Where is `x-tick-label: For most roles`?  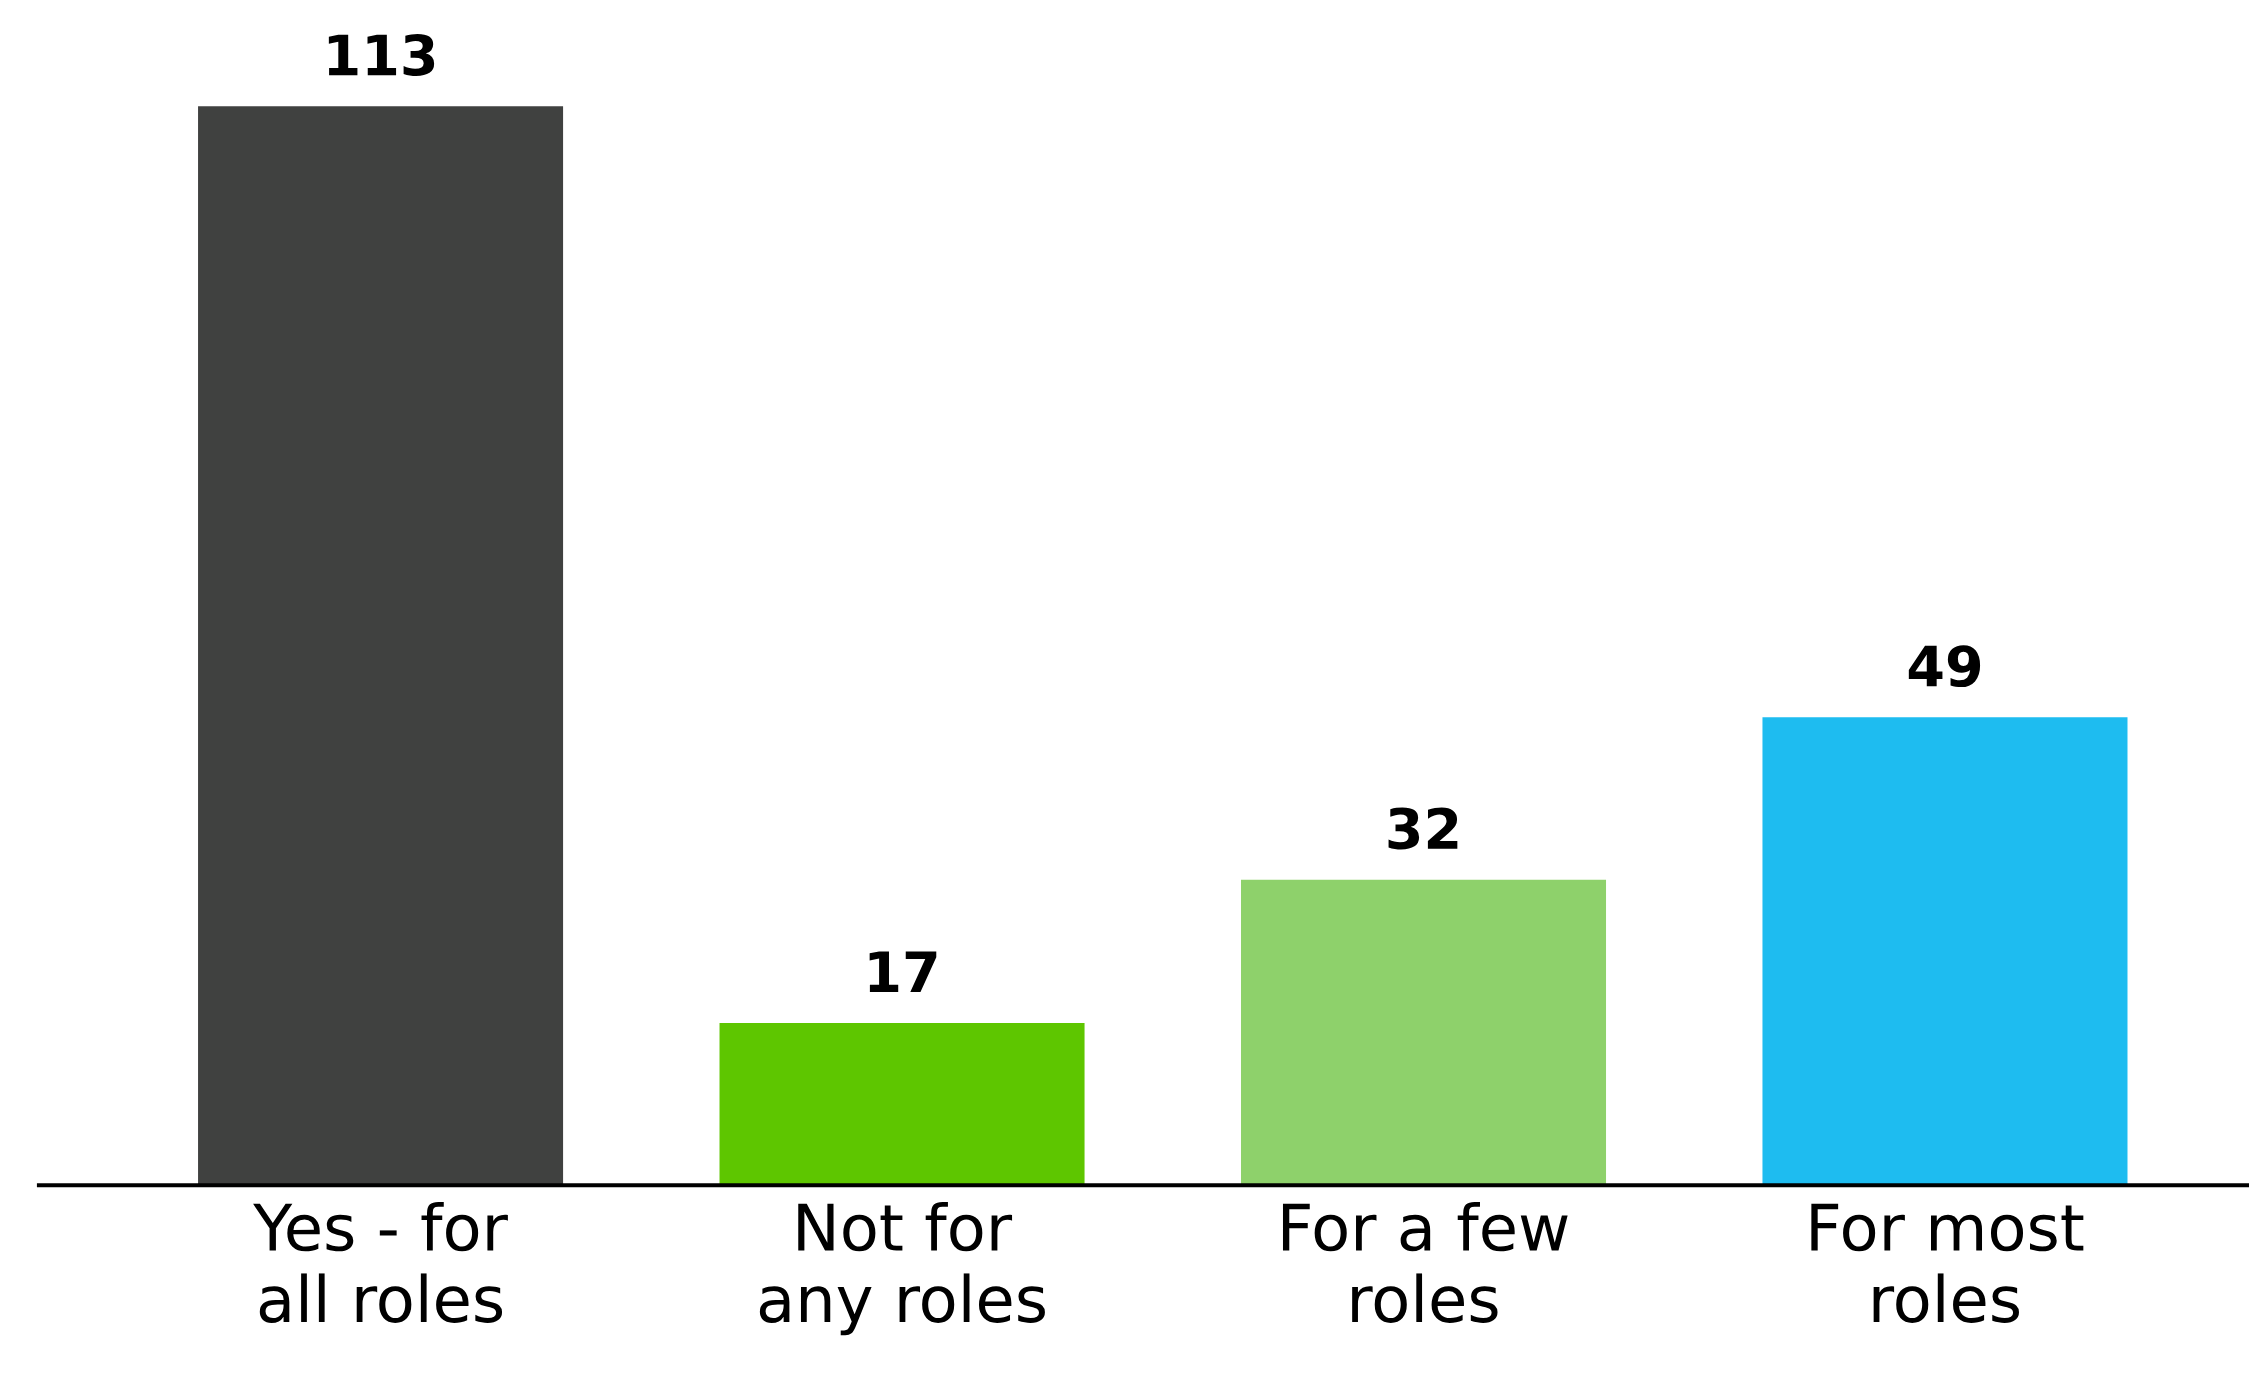 x-tick-label: For most roles is located at coordinates (1947, 1263).